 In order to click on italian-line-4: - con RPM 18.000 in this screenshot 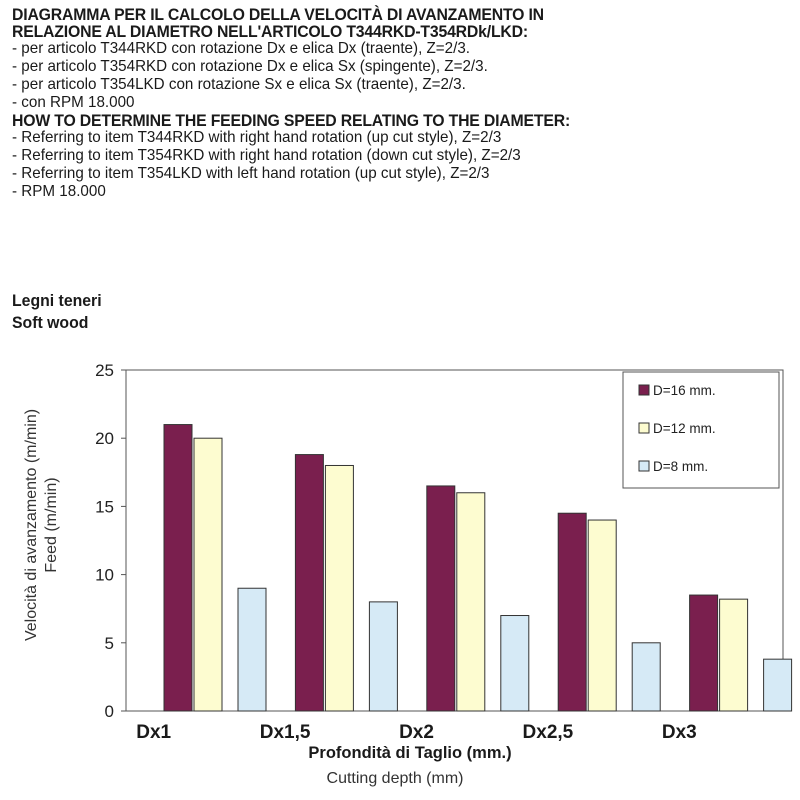, I will do `click(73, 102)`.